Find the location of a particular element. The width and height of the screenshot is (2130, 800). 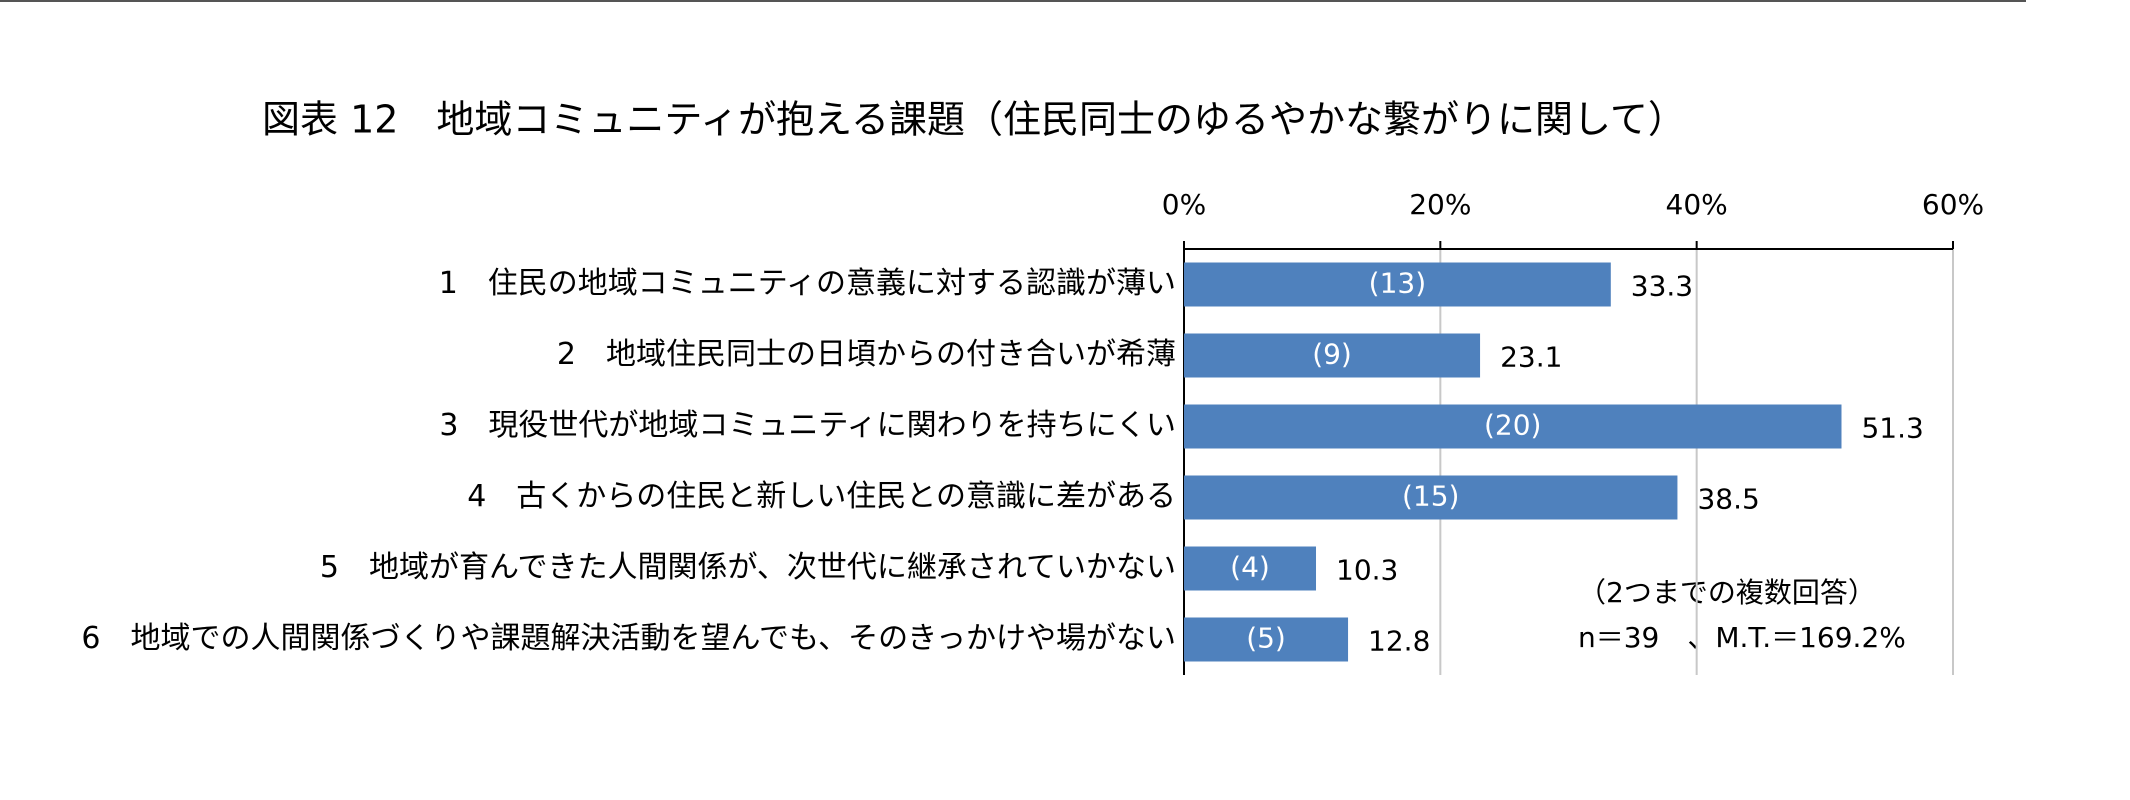

count-label: (20) is located at coordinates (1512, 425).